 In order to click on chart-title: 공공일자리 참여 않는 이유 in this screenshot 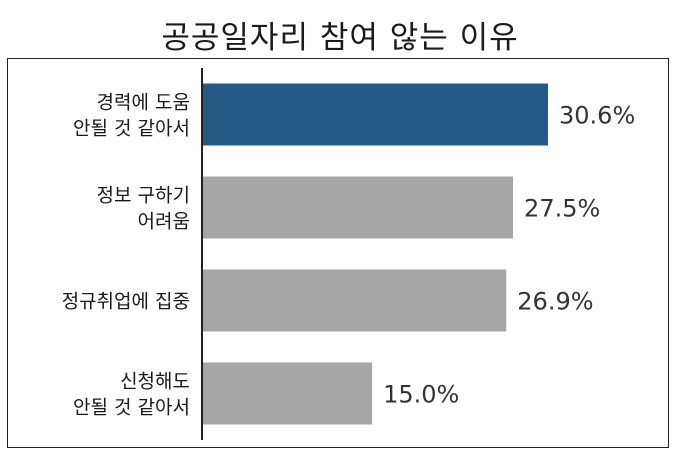, I will do `click(340, 38)`.